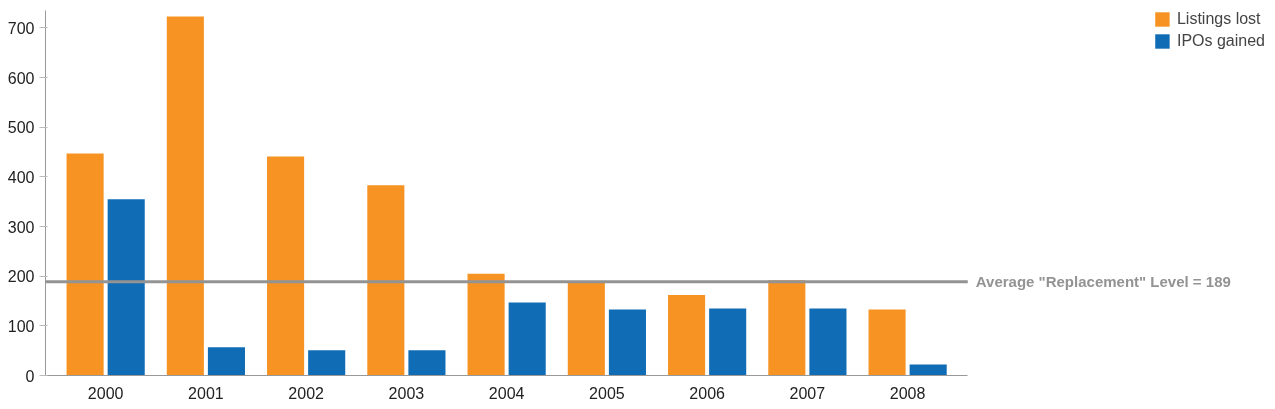 Image resolution: width=1275 pixels, height=409 pixels. I want to click on x-tick-label: 2005, so click(607, 393).